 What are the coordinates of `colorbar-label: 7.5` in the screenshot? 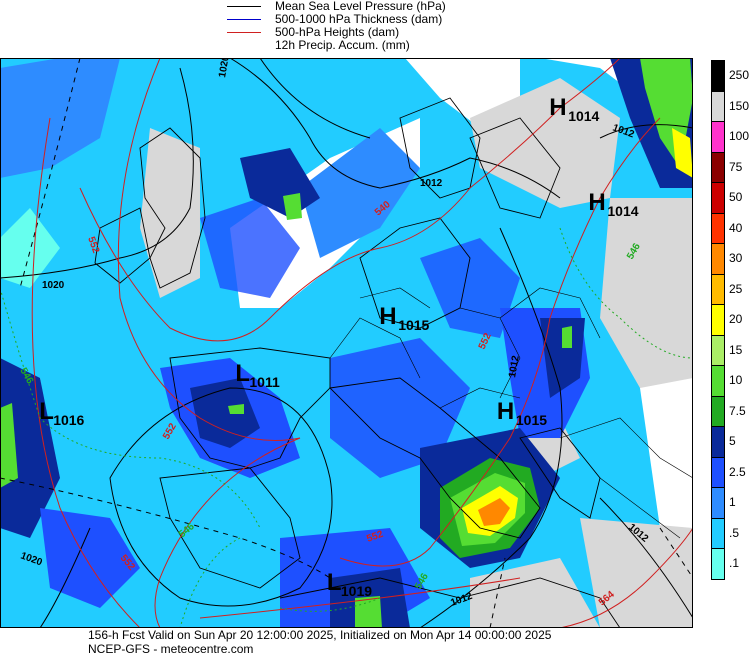 It's located at (737, 410).